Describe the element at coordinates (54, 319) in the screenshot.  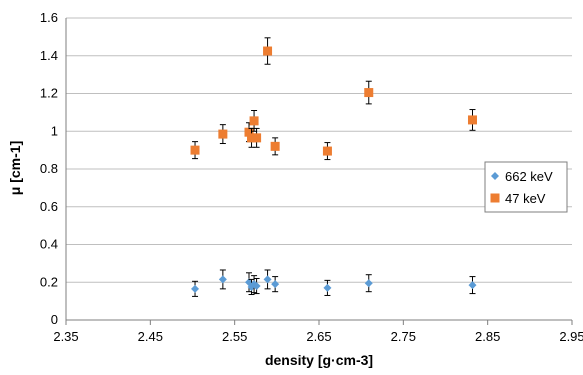
I see `y-tick-label: 0` at that location.